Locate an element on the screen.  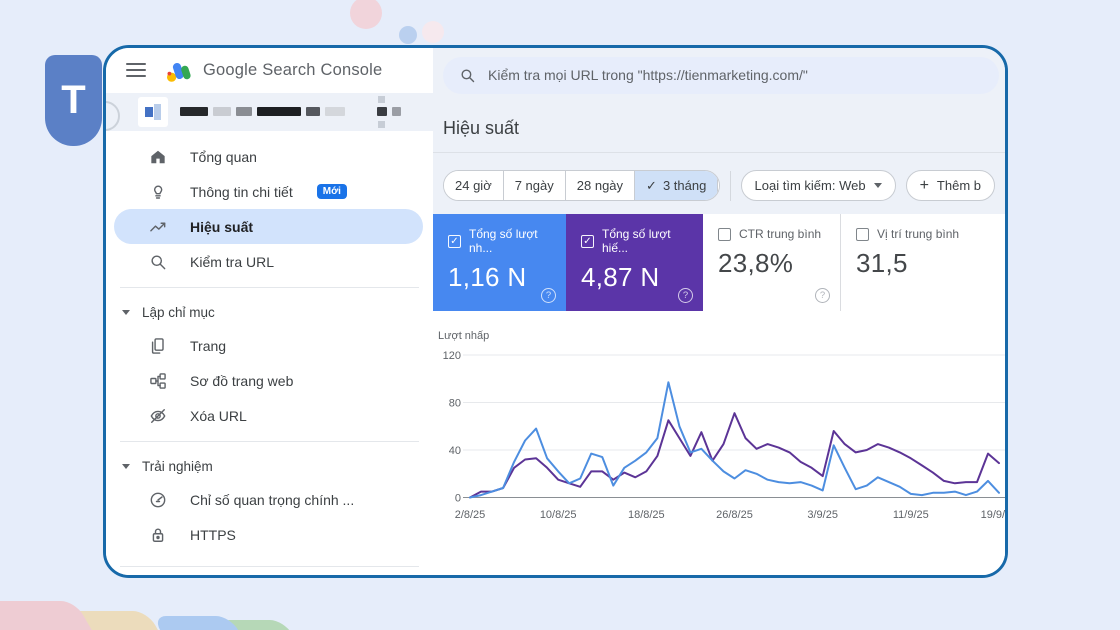
range-28d-button: 28 ngày is located at coordinates (599, 185).